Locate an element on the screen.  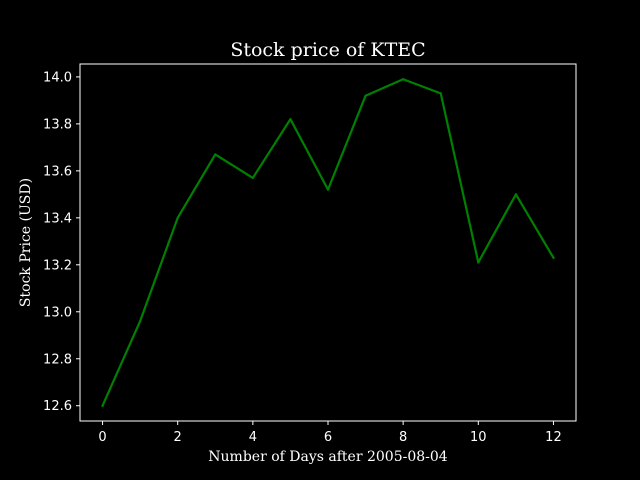
y-axis: 12.6 12.8 13.0 13.2 13.4 13.6 13.8 14.0 is located at coordinates (61, 242).